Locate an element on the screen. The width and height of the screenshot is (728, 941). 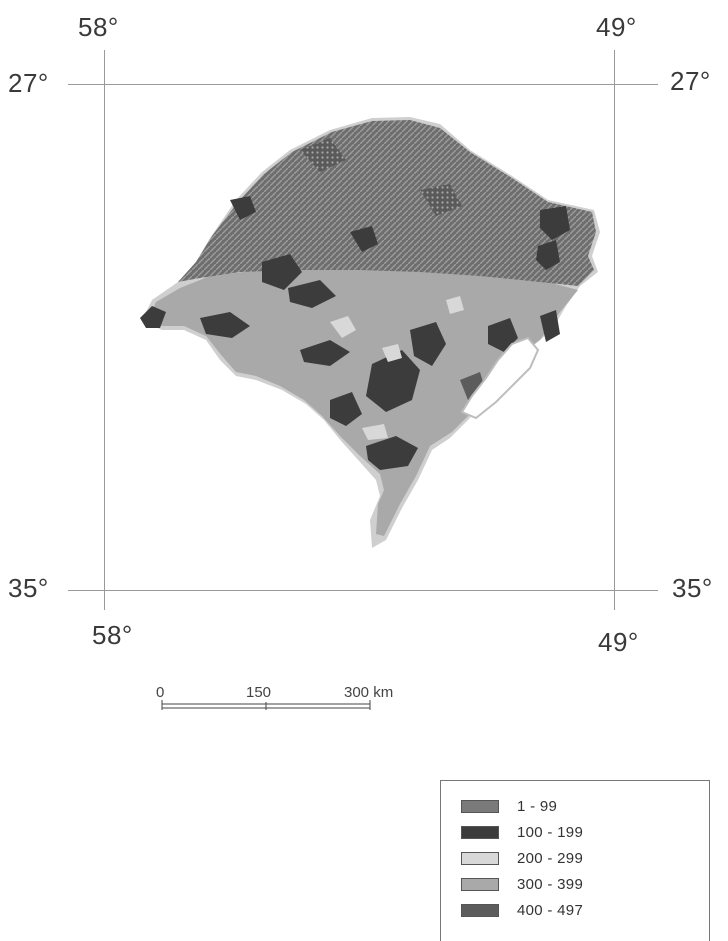
legend-item-2: 100 - 199 is located at coordinates (522, 832).